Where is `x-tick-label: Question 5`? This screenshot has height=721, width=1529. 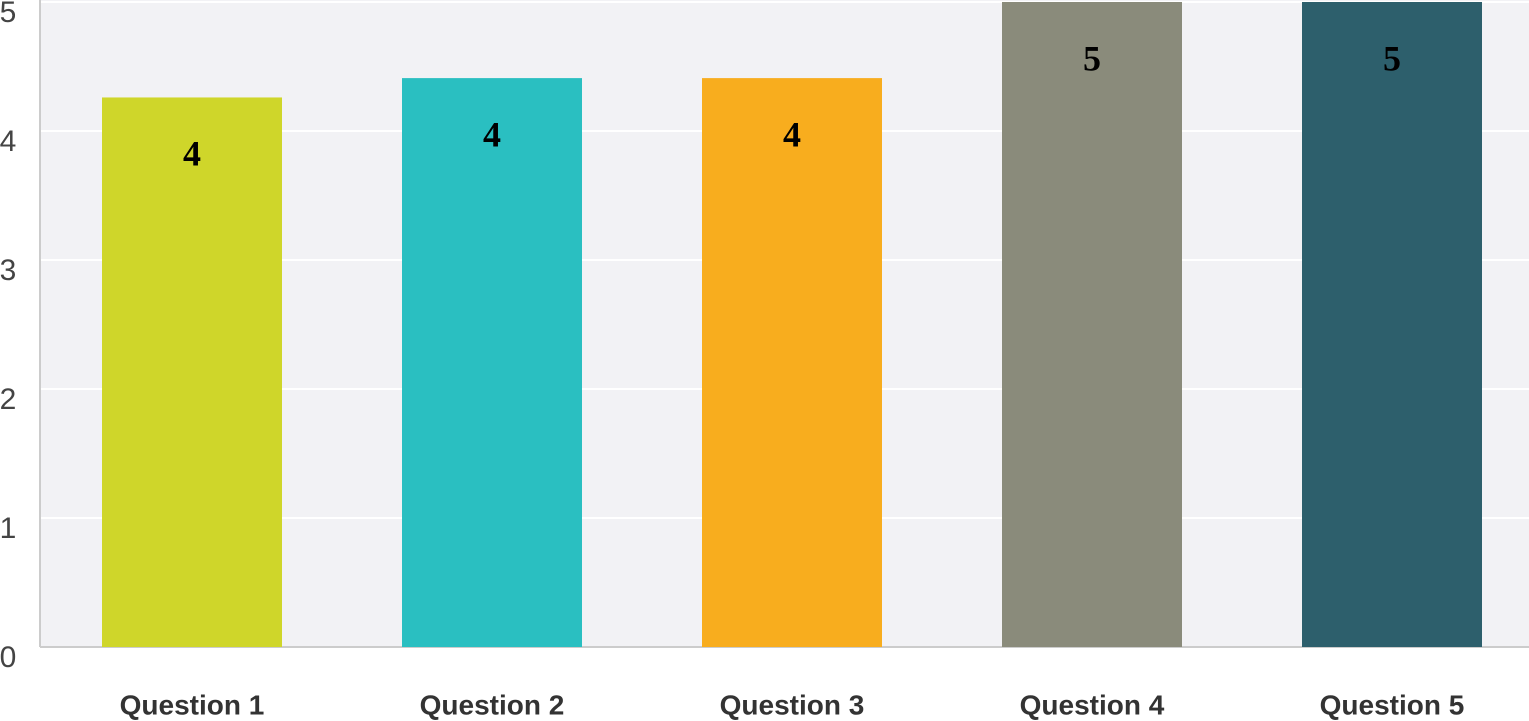
x-tick-label: Question 5 is located at coordinates (1392, 704).